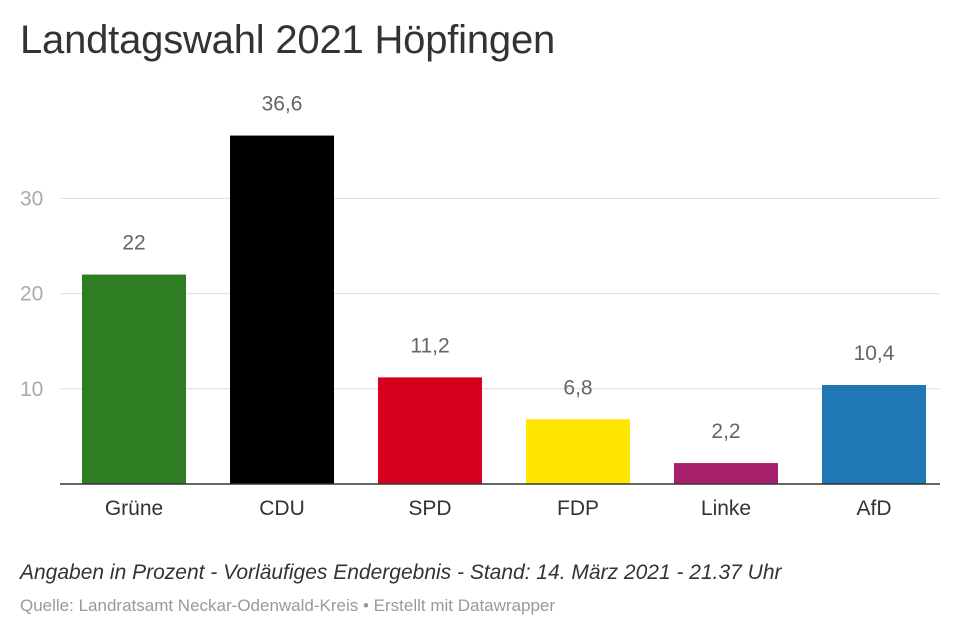 Image resolution: width=960 pixels, height=640 pixels. What do you see at coordinates (133, 243) in the screenshot?
I see `value-label-gr-ne: 22` at bounding box center [133, 243].